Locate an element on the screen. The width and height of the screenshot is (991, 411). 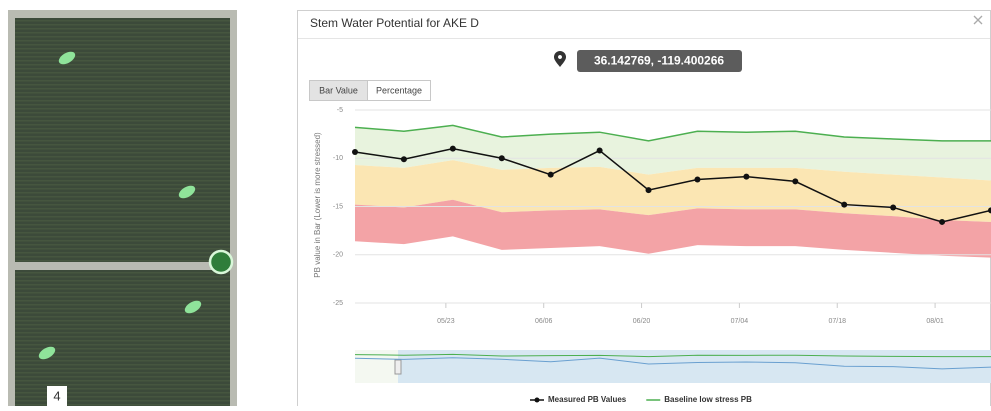
field-label: 4 is located at coordinates (56, 395).